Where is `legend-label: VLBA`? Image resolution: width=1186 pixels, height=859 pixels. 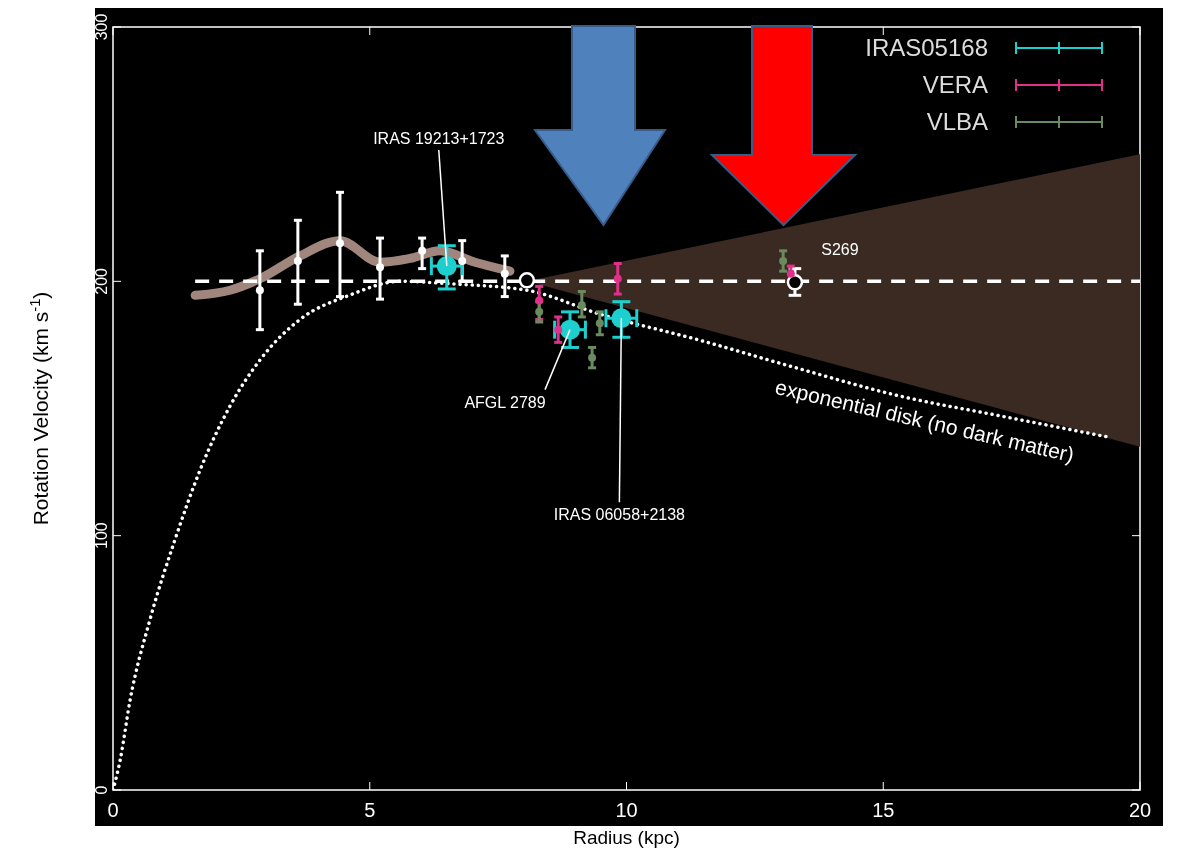
legend-label: VLBA is located at coordinates (957, 121).